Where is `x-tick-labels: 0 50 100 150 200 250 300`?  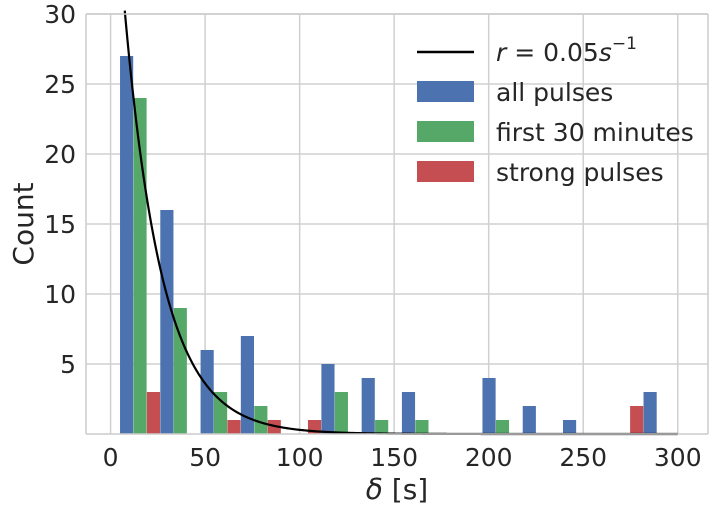
x-tick-labels: 0 50 100 150 200 250 300 is located at coordinates (402, 457).